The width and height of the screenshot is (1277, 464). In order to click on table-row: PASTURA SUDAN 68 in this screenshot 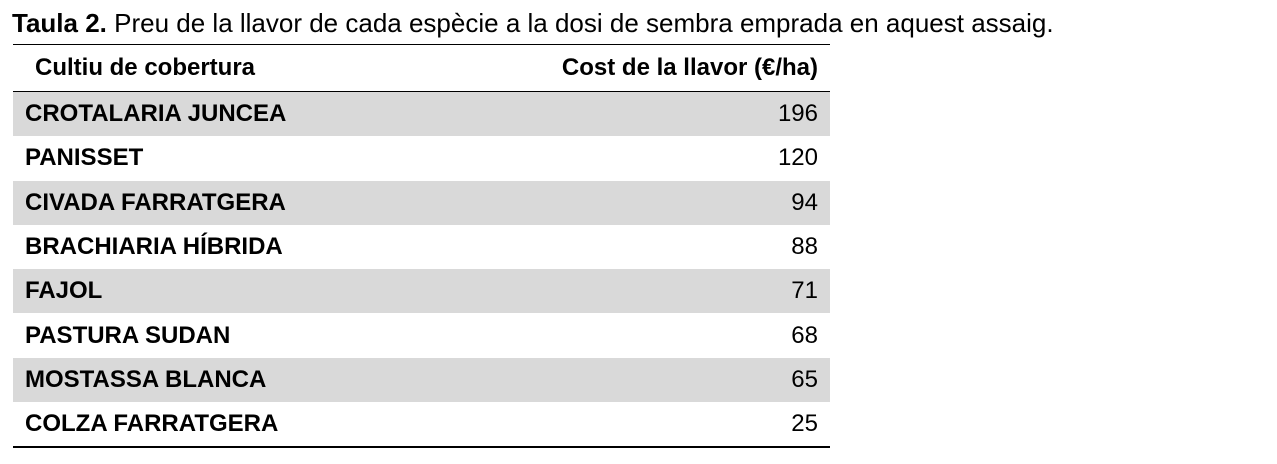, I will do `click(421, 335)`.